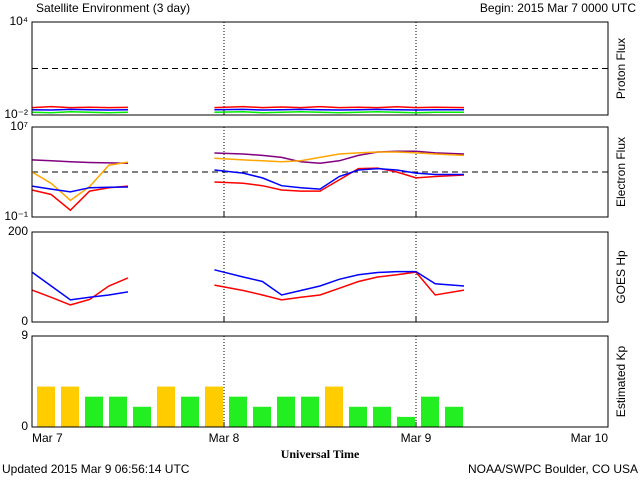 Image resolution: width=640 pixels, height=480 pixels. I want to click on y-axis-title: Electron Flux, so click(621, 172).